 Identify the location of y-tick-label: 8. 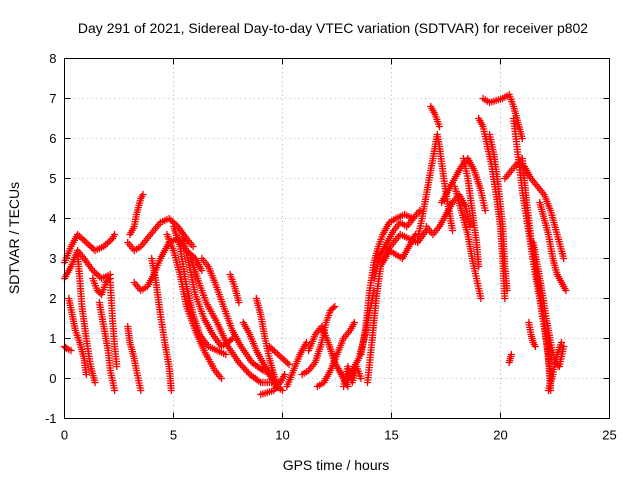
(52, 58).